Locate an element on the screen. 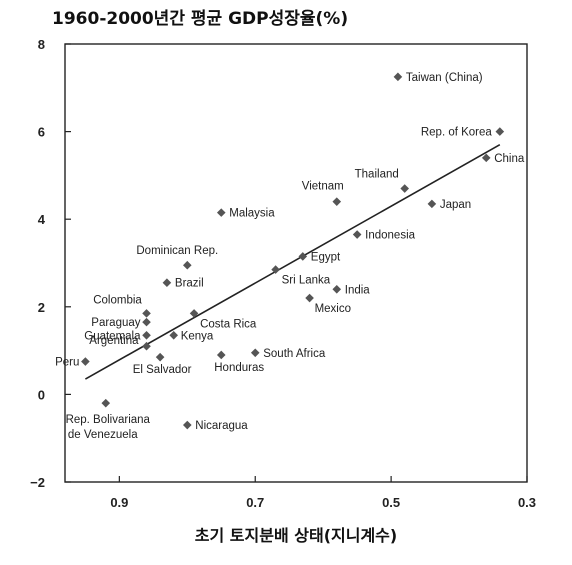 The height and width of the screenshot is (565, 572). y-tick-label: 6 is located at coordinates (41, 132).